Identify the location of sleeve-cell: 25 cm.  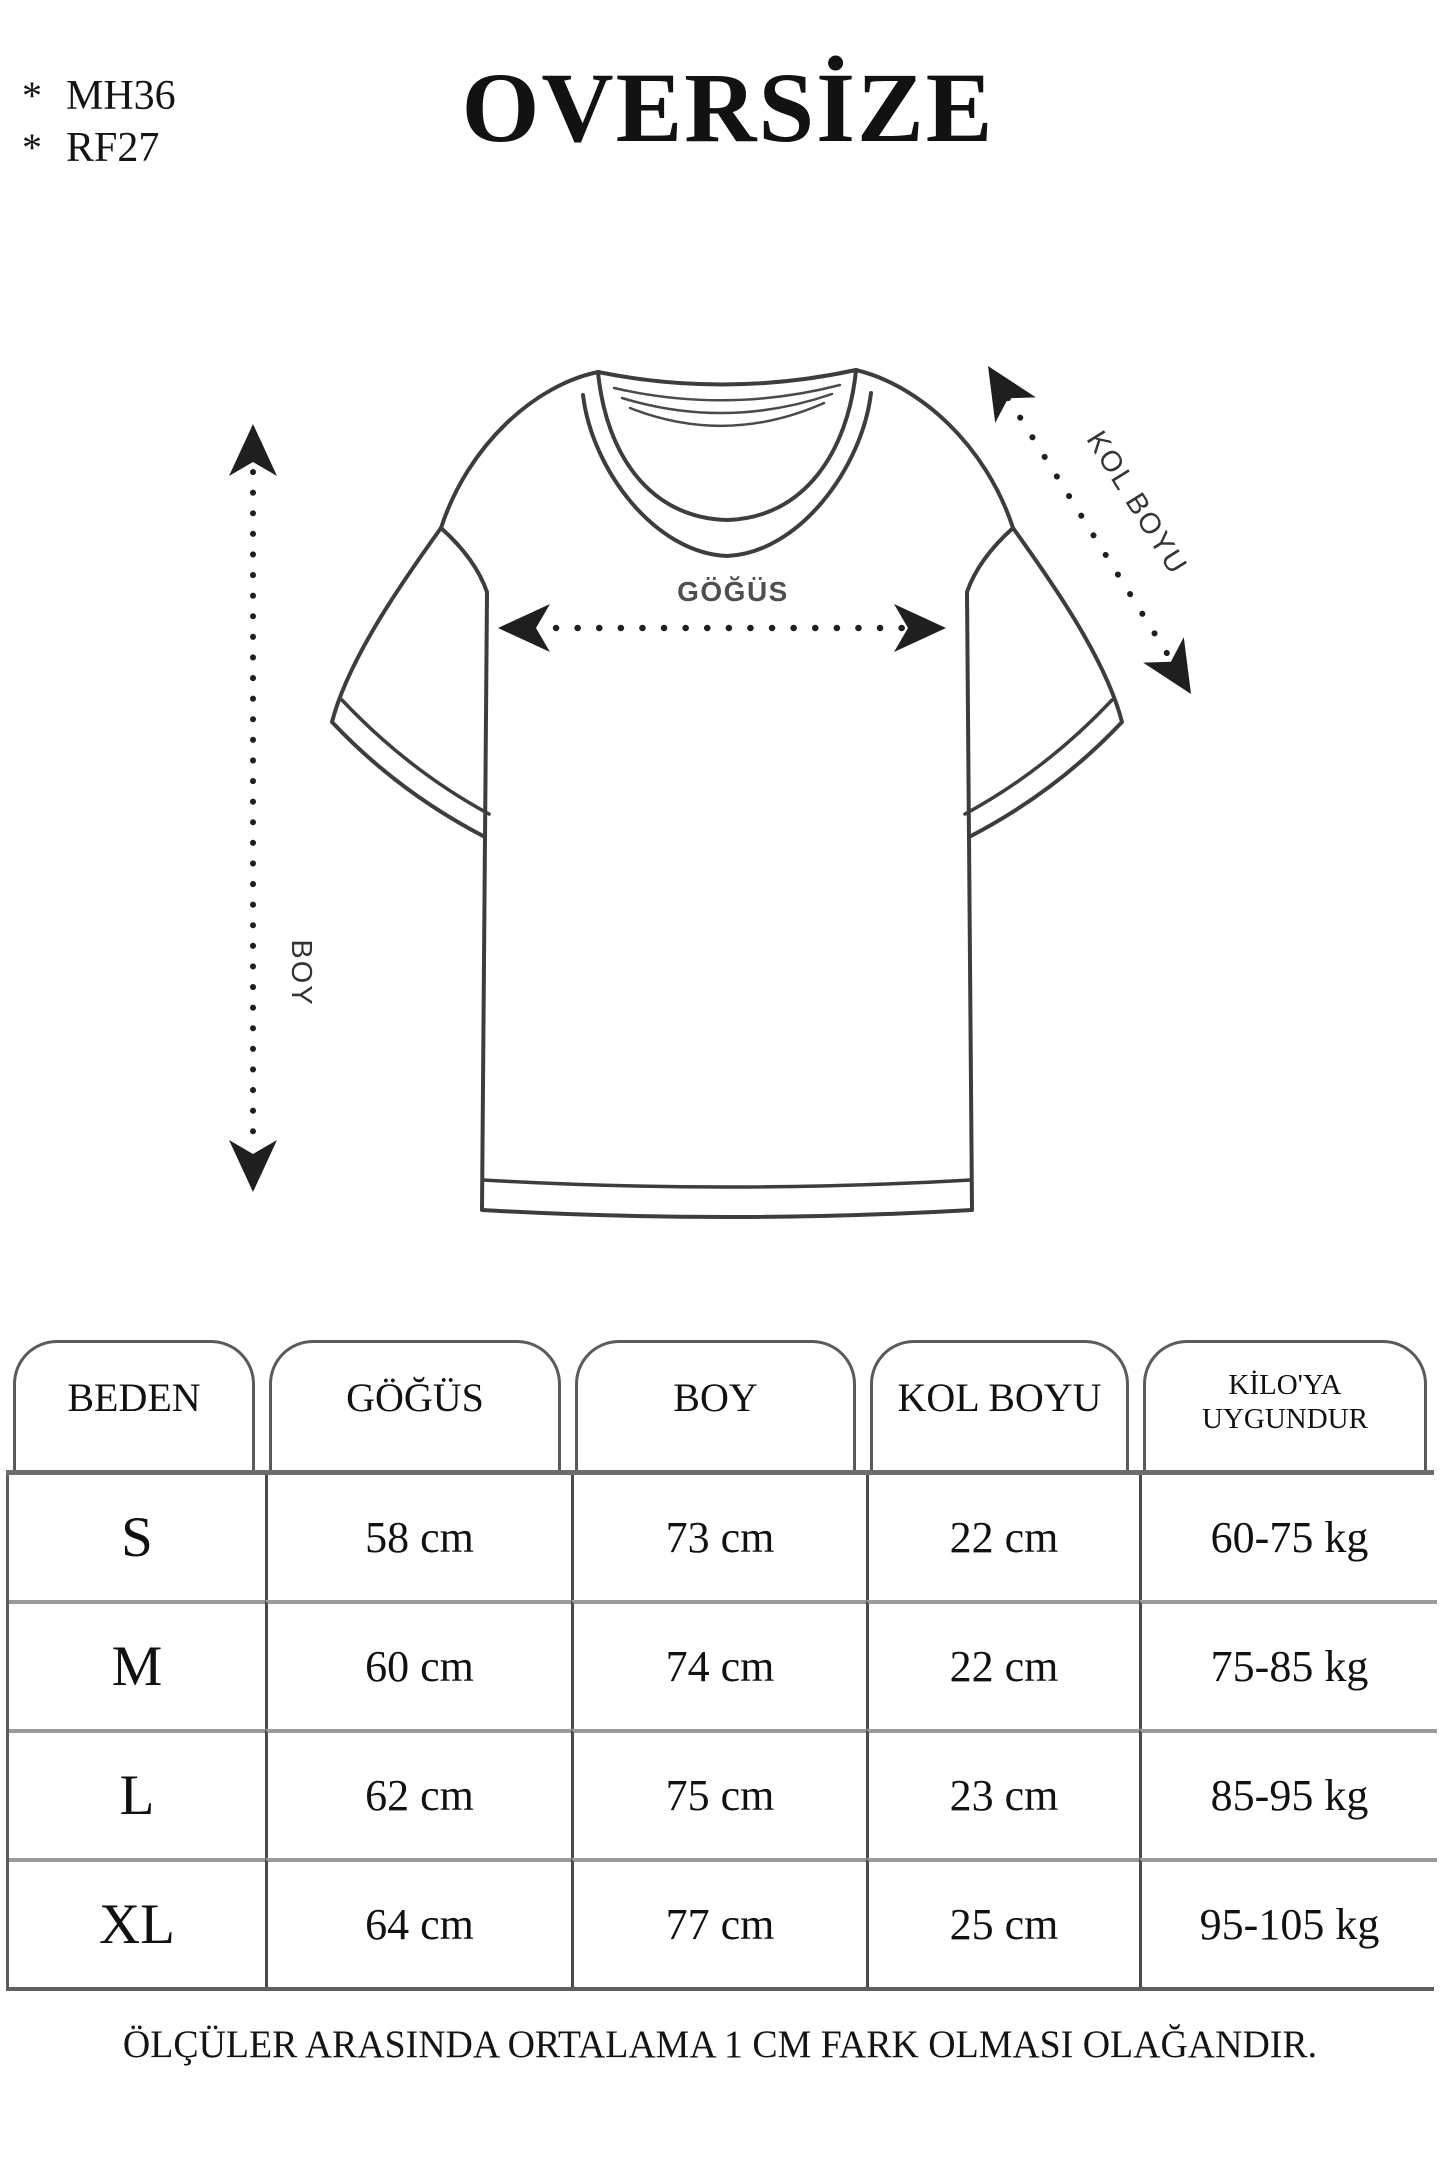
(1002, 1922).